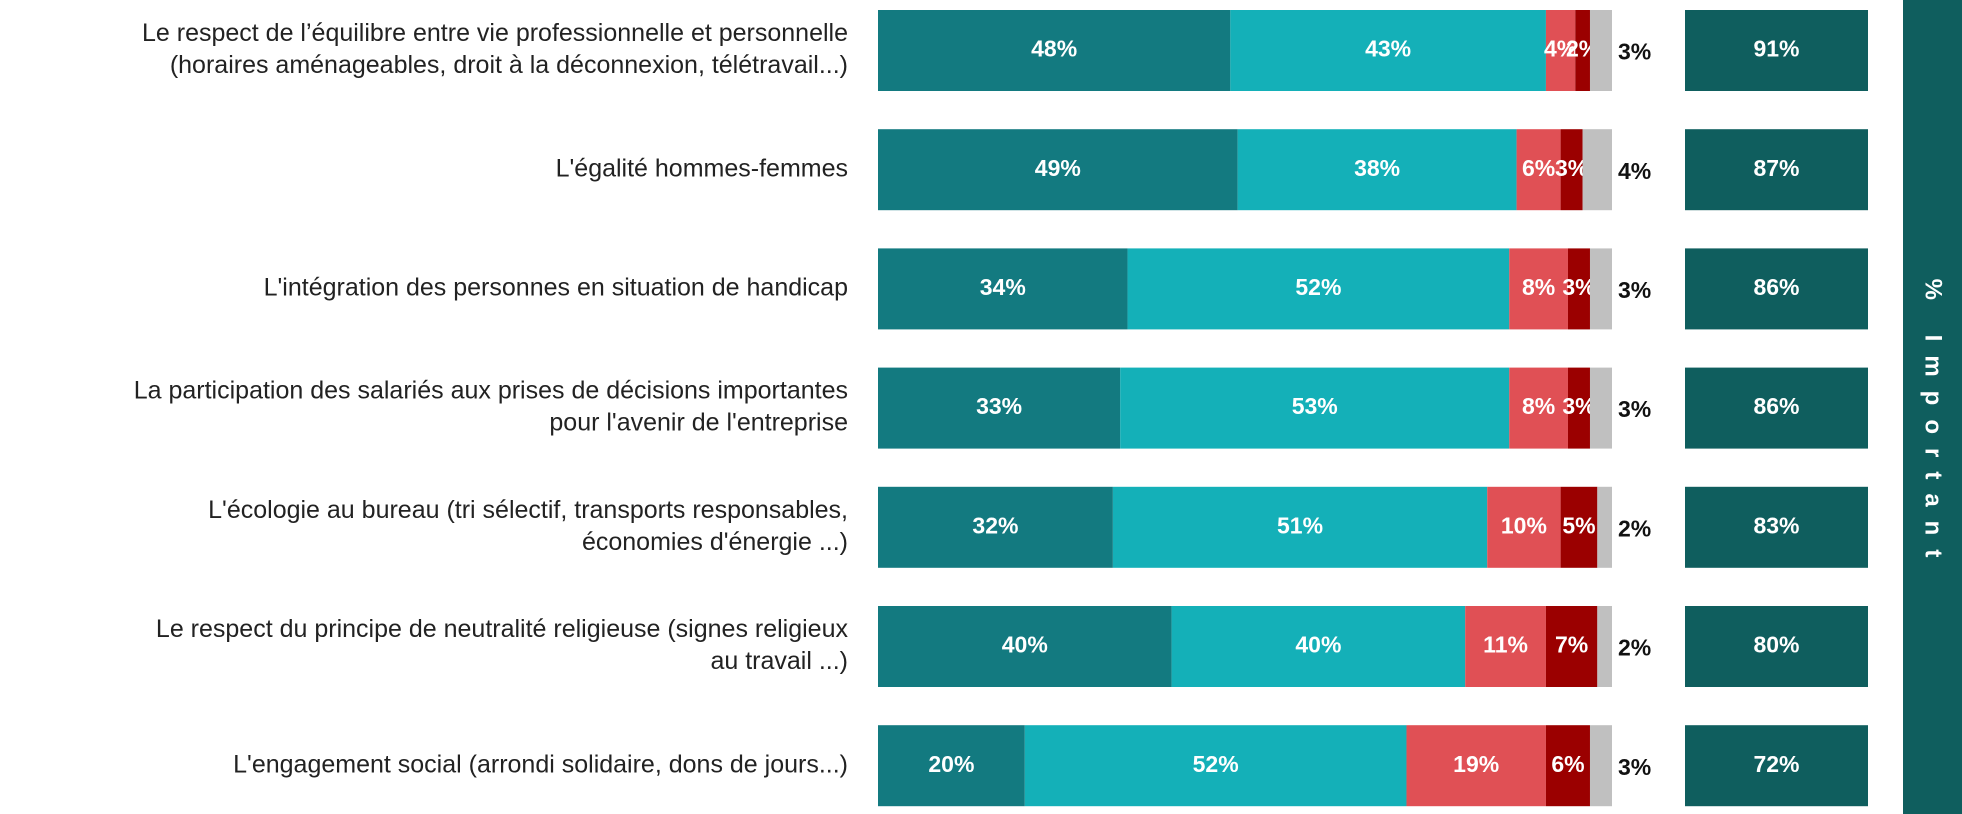  I want to click on data-label: 38%, so click(1377, 168).